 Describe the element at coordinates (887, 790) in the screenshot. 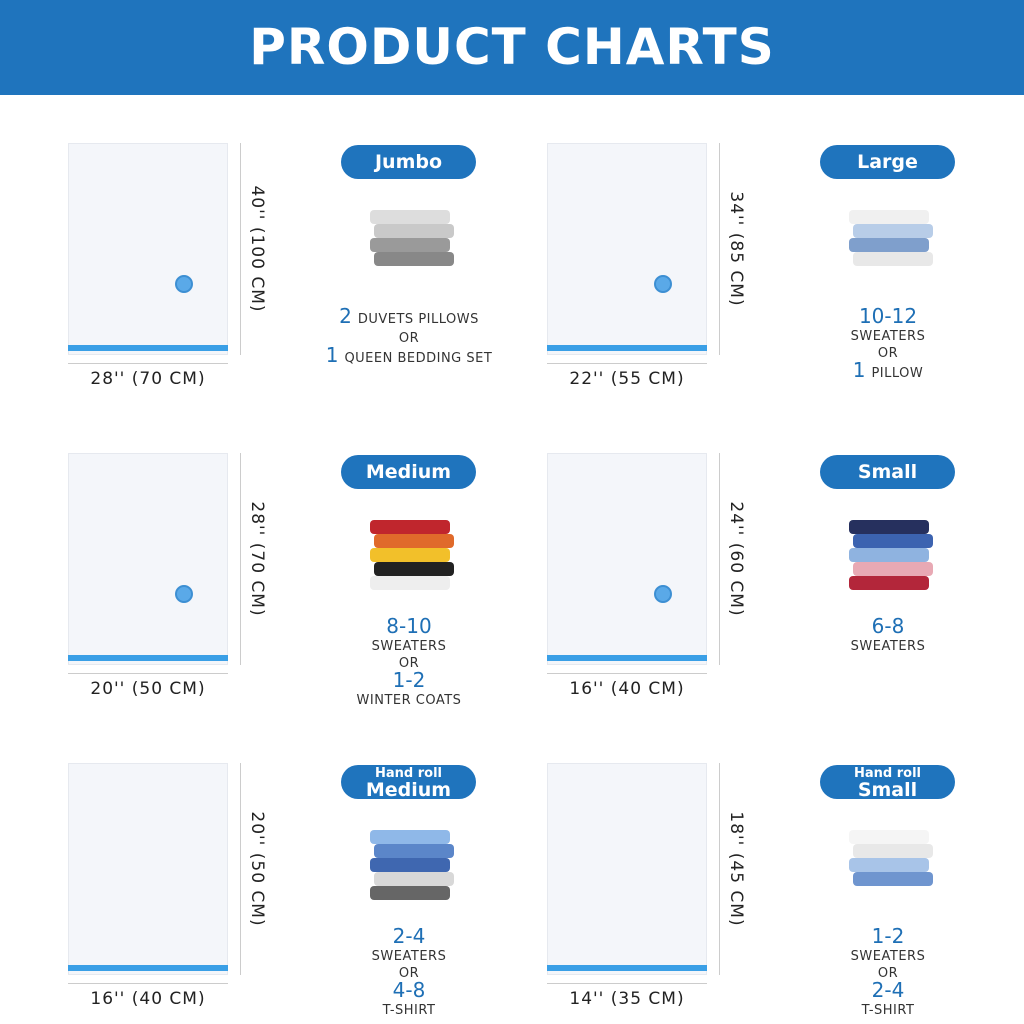

I see `badge-label: Small` at that location.